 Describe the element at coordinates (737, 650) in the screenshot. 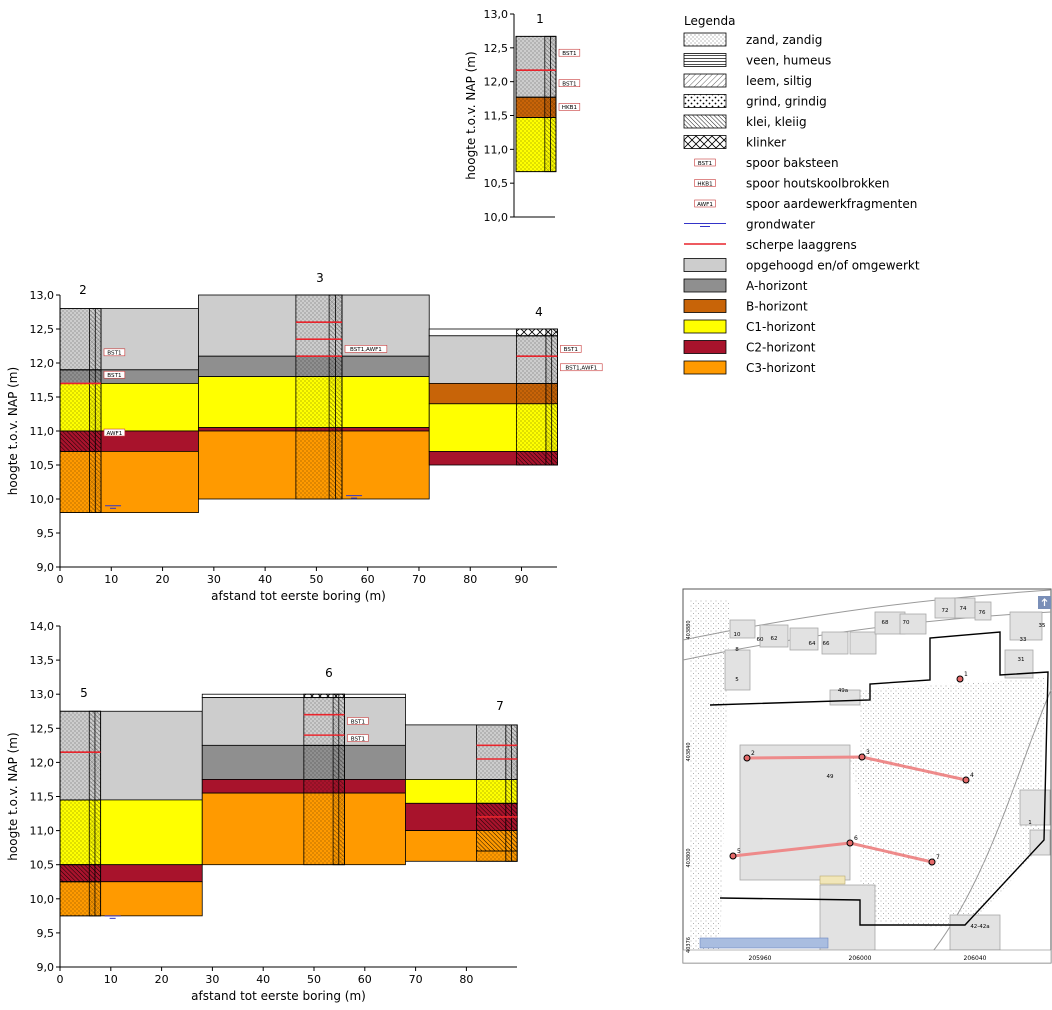

I see `map-house-number: 8` at that location.